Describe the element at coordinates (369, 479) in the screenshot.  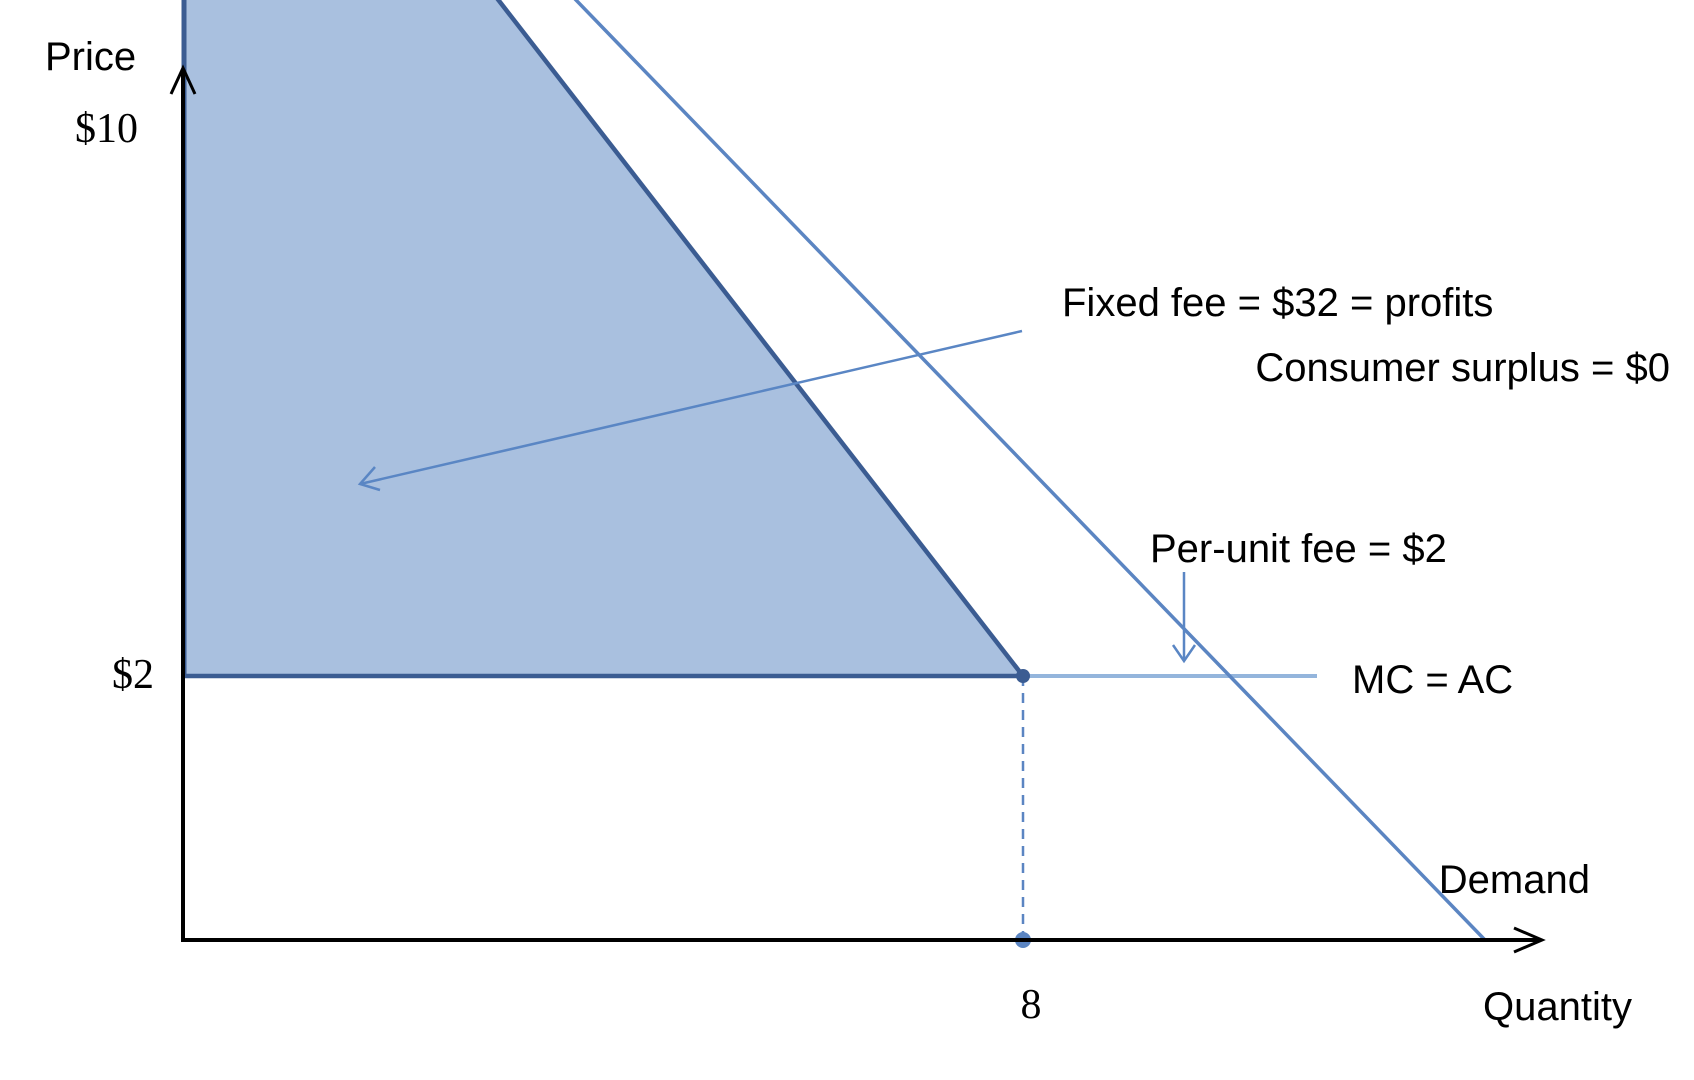
I see `fixed-fee-arrowhead` at that location.